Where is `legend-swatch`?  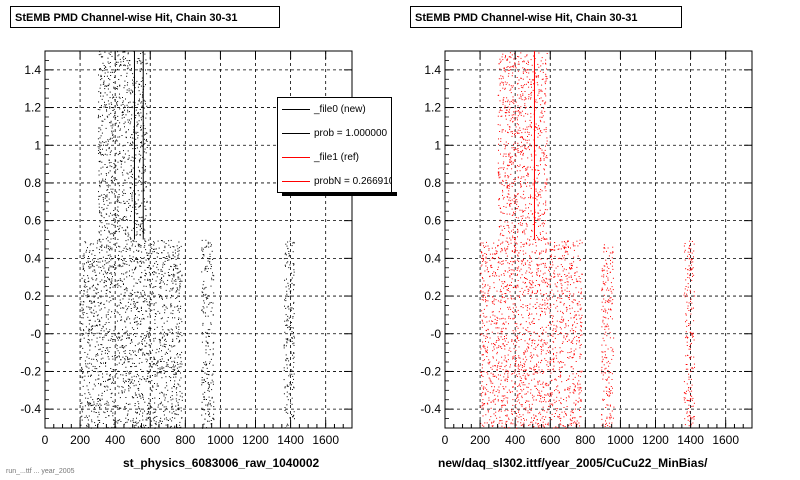
legend-swatch is located at coordinates (296, 133).